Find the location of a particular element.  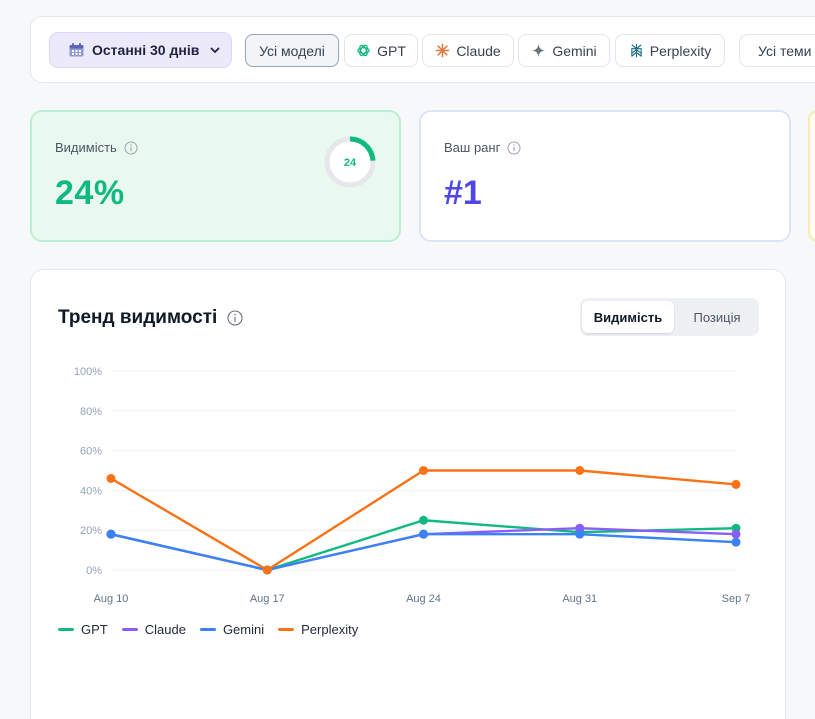

model-filter-label: Усі моделі is located at coordinates (292, 50).